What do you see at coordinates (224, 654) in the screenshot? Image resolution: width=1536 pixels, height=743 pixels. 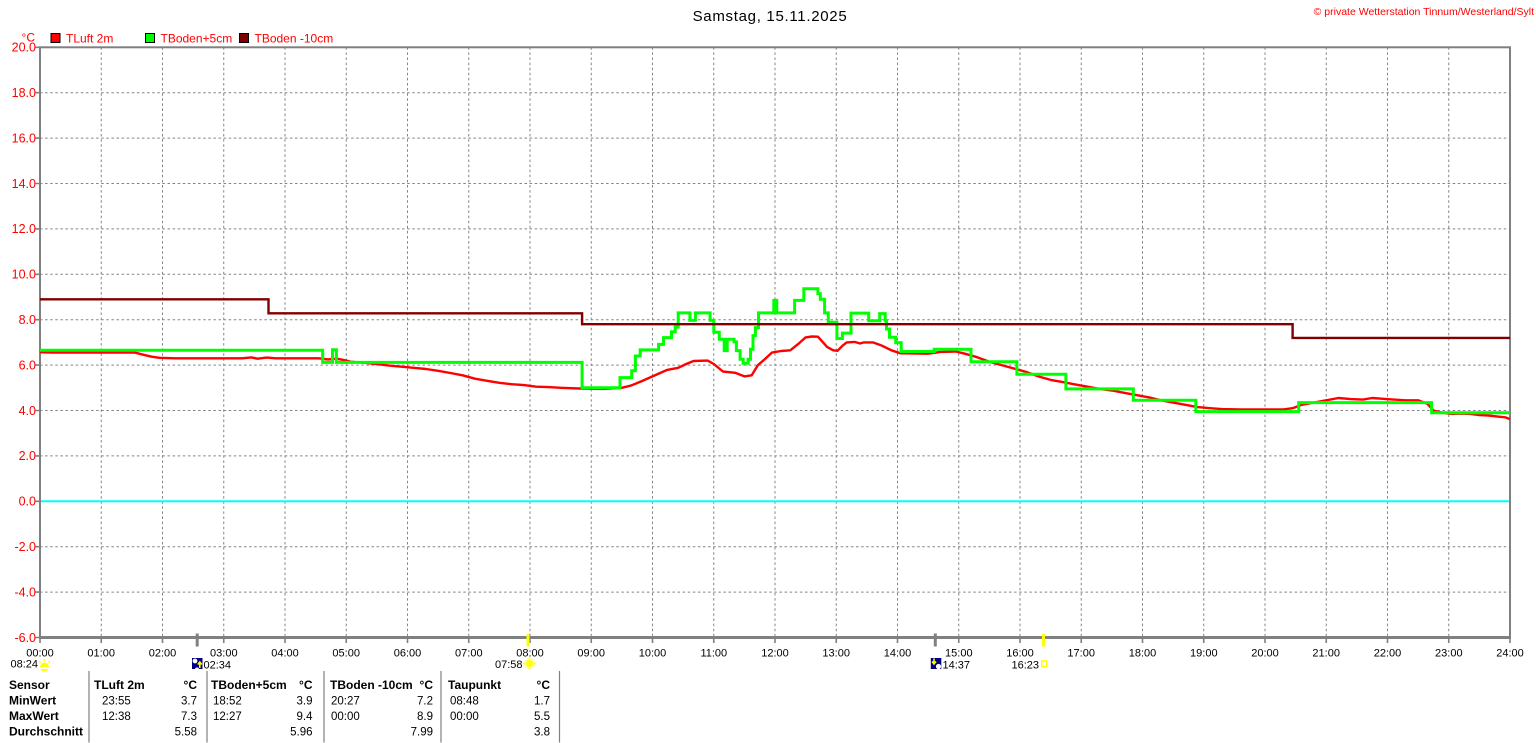 I see `svg-text: 03:00` at bounding box center [224, 654].